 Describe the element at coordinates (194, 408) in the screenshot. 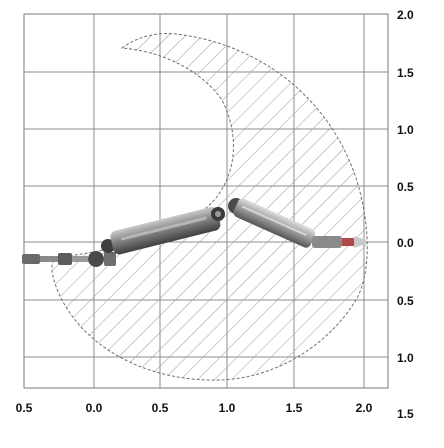

I see `x-tick-labels: 0.5 0.0 0.5 1.0 1.5 2.0` at that location.